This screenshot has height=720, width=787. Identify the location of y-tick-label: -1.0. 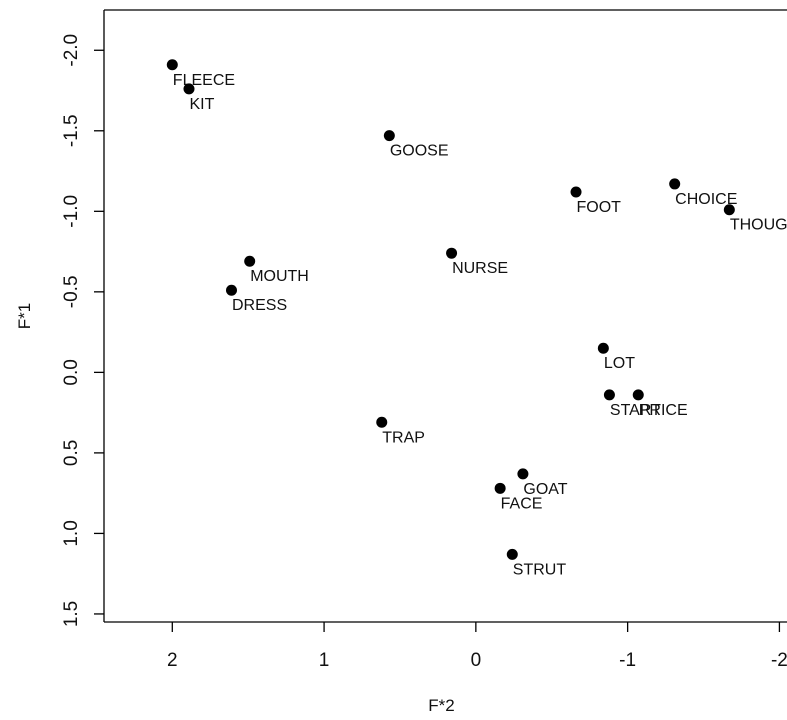
(71, 211).